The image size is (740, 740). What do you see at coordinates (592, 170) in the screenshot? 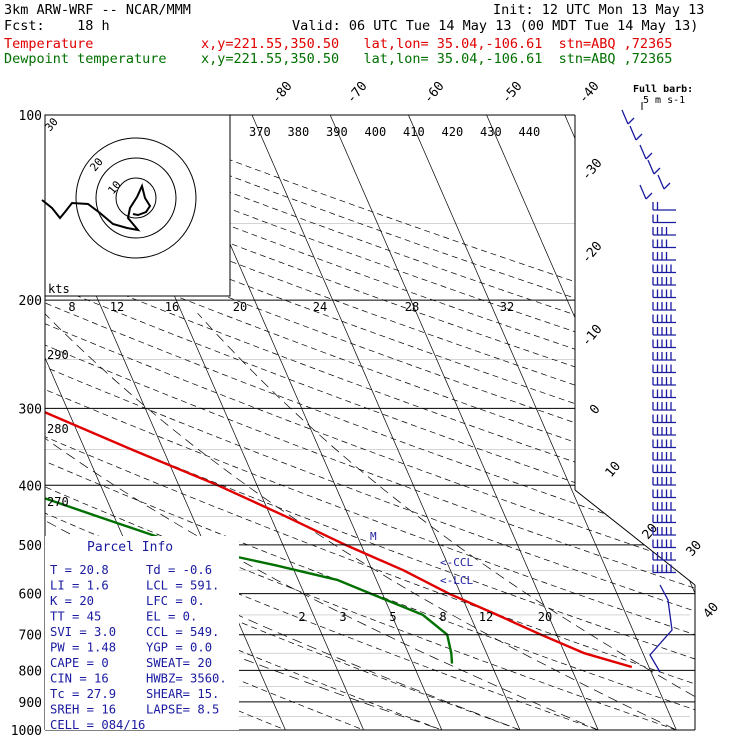
I see `isotherm-label: -30` at bounding box center [592, 170].